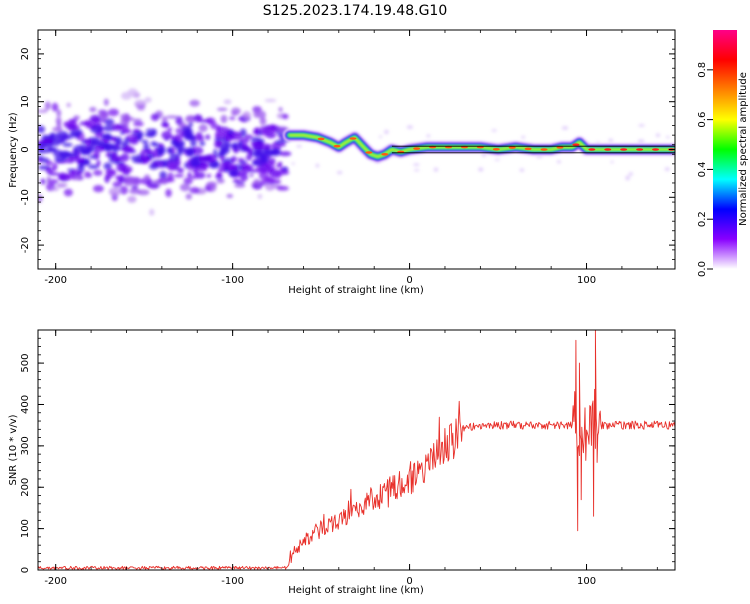 This screenshot has width=750, height=604. What do you see at coordinates (13, 150) in the screenshot?
I see `spectrogram-ylabel: Frequency (Hz)` at bounding box center [13, 150].